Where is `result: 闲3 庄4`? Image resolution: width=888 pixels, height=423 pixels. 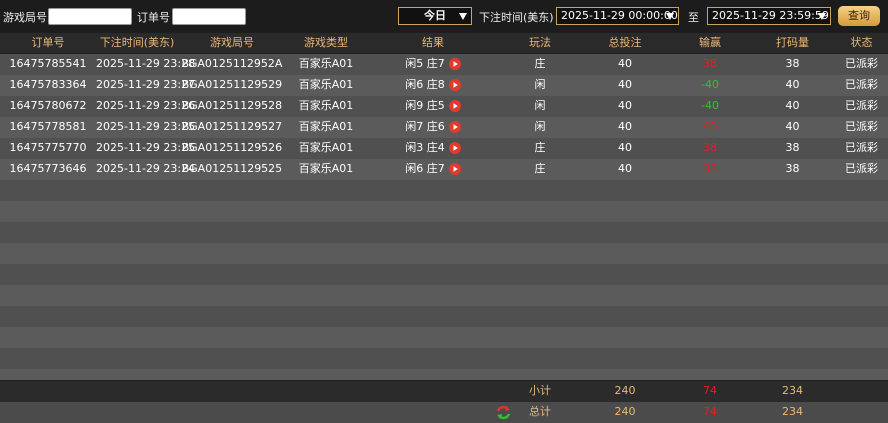
result: 闲3 庄4 is located at coordinates (433, 148).